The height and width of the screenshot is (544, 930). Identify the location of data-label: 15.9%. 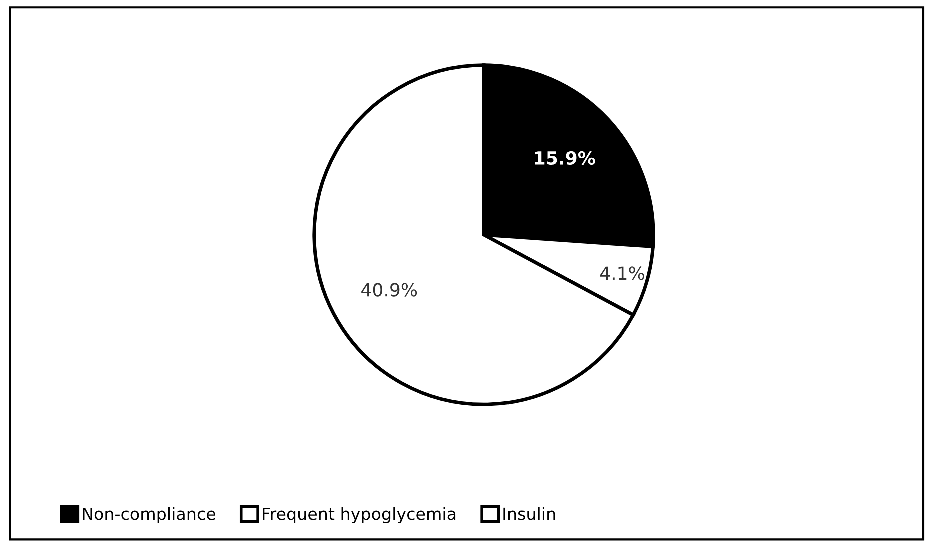
(565, 158).